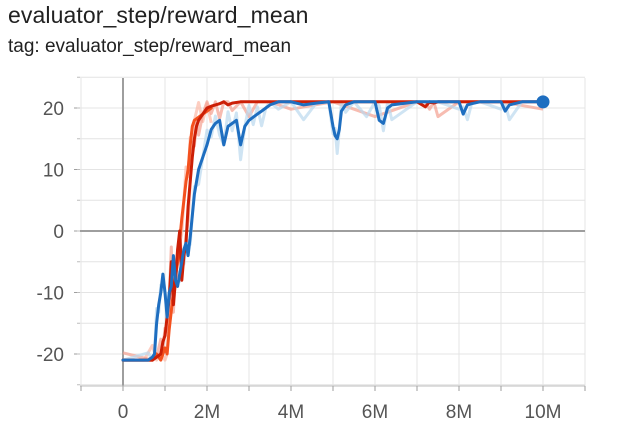 This screenshot has width=625, height=431. What do you see at coordinates (543, 102) in the screenshot?
I see `series-end-marker` at bounding box center [543, 102].